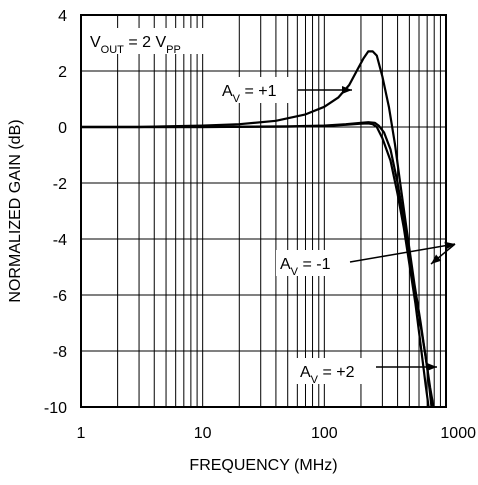 This screenshot has width=478, height=485. What do you see at coordinates (402, 253) in the screenshot?
I see `arrow-av-minus1-a-shaft` at bounding box center [402, 253].